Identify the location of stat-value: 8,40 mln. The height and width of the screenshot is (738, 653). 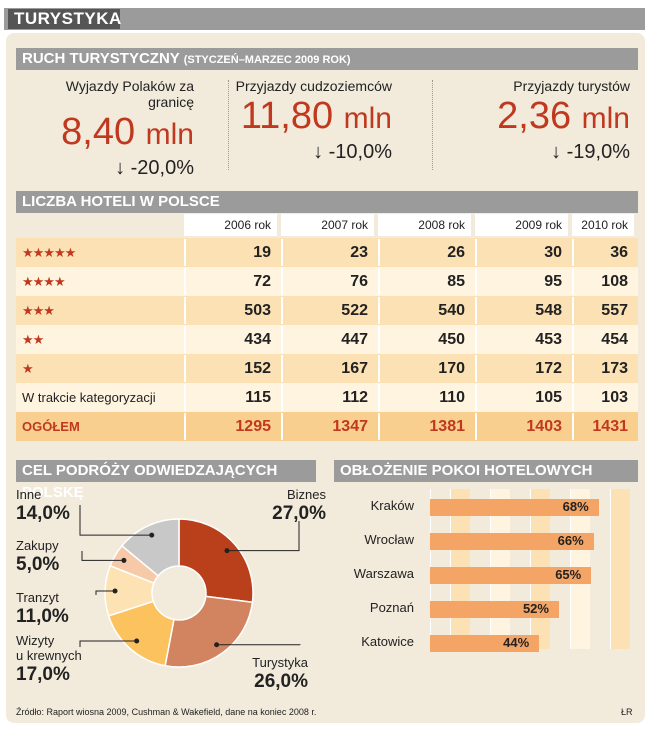
(127, 132).